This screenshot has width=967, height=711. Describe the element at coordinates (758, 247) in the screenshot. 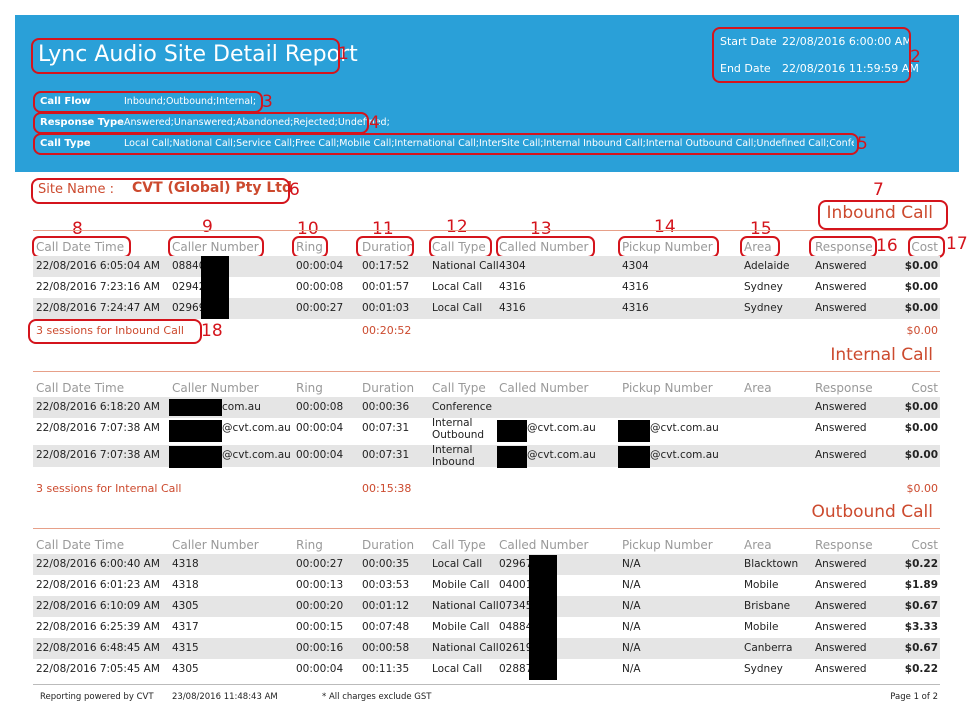

I see `column-header-area: Area` at that location.